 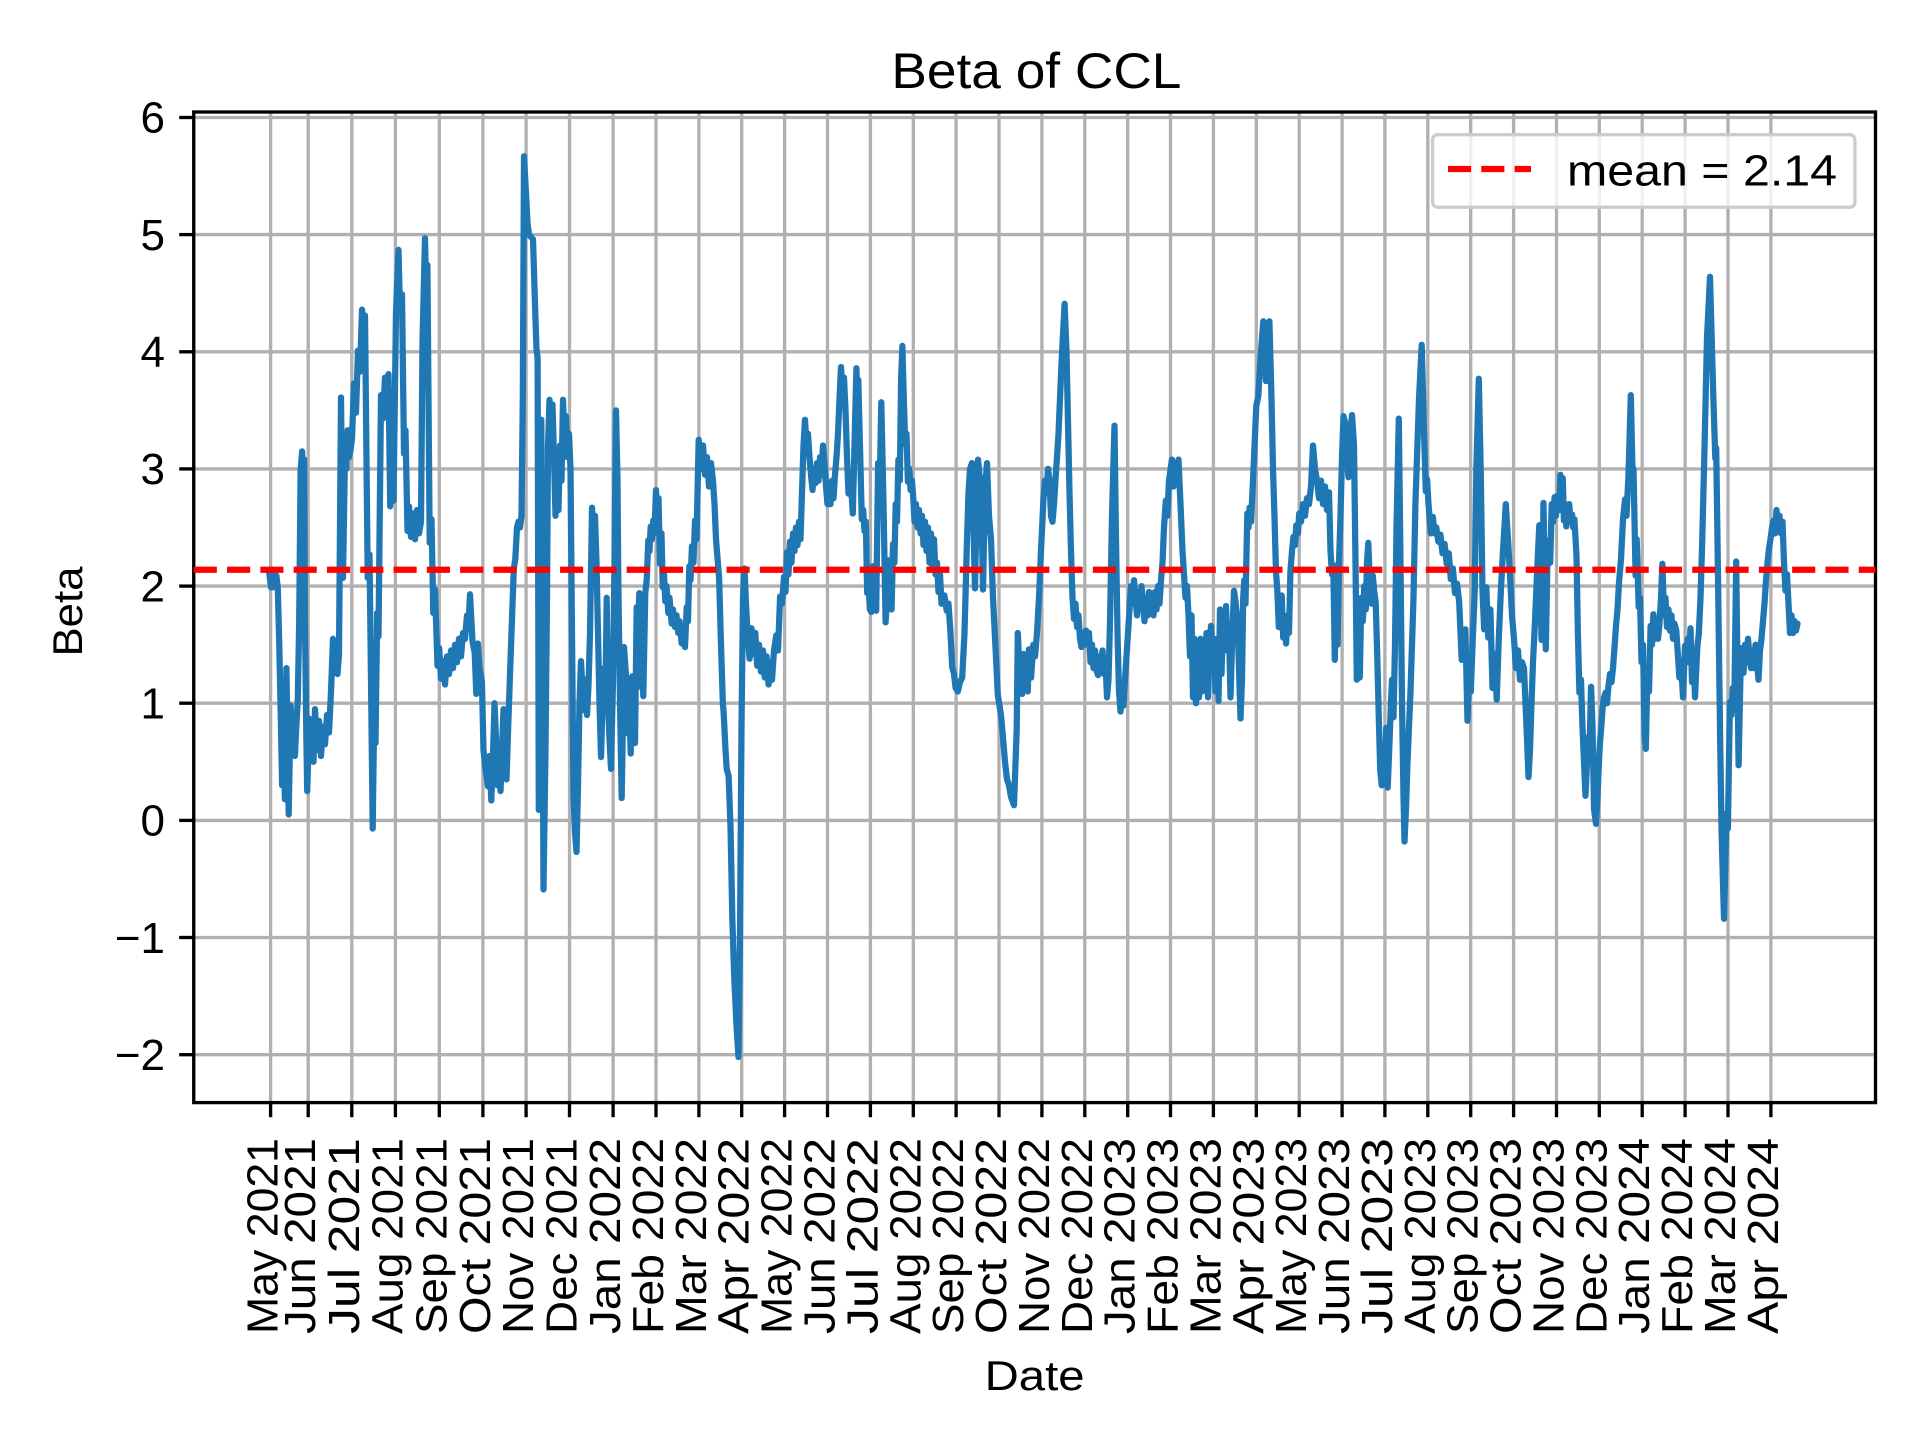 I want to click on svg-text: Date, so click(x=1035, y=1375).